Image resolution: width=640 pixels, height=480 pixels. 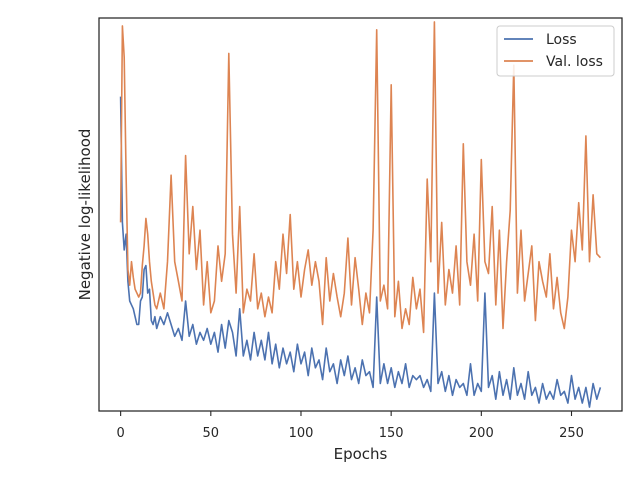 What do you see at coordinates (211, 433) in the screenshot?
I see `x-tick-label: 50` at bounding box center [211, 433].